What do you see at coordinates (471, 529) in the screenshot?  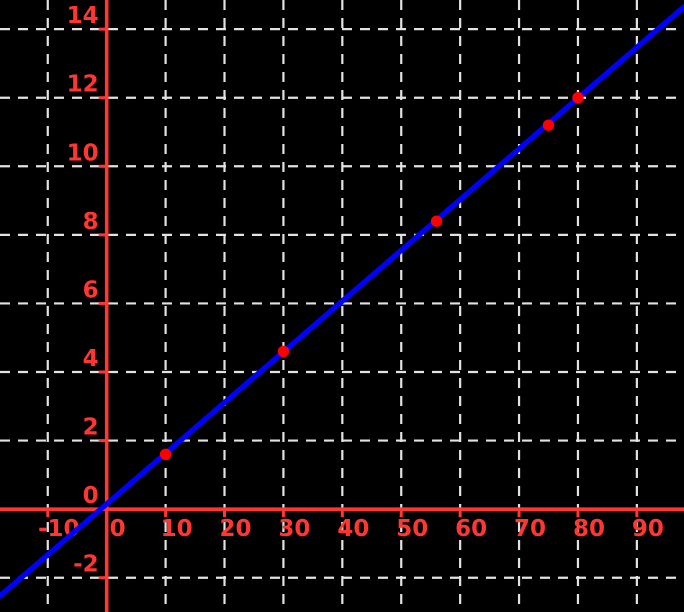 I see `x-tick-label: 60` at bounding box center [471, 529].